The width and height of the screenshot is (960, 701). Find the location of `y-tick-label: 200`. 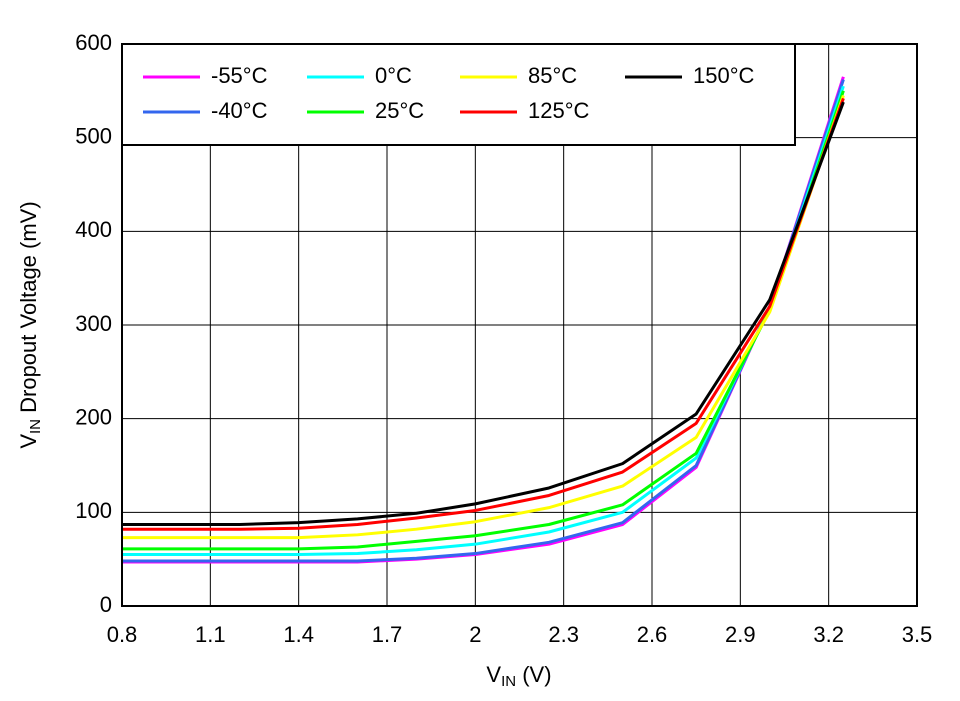

y-tick-label: 200 is located at coordinates (93, 416).